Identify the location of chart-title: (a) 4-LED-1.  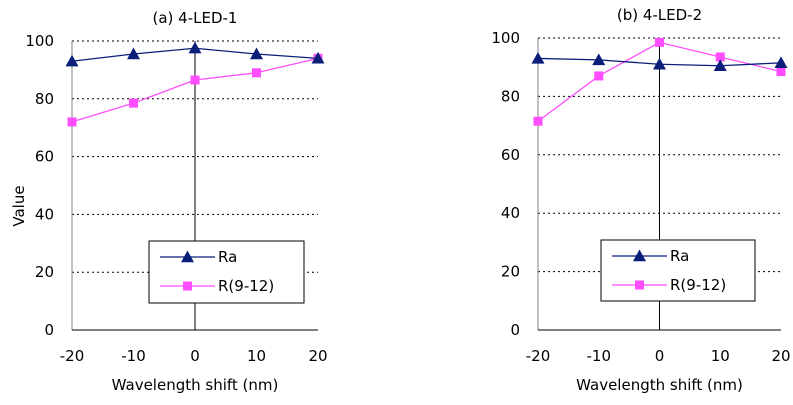
(195, 18).